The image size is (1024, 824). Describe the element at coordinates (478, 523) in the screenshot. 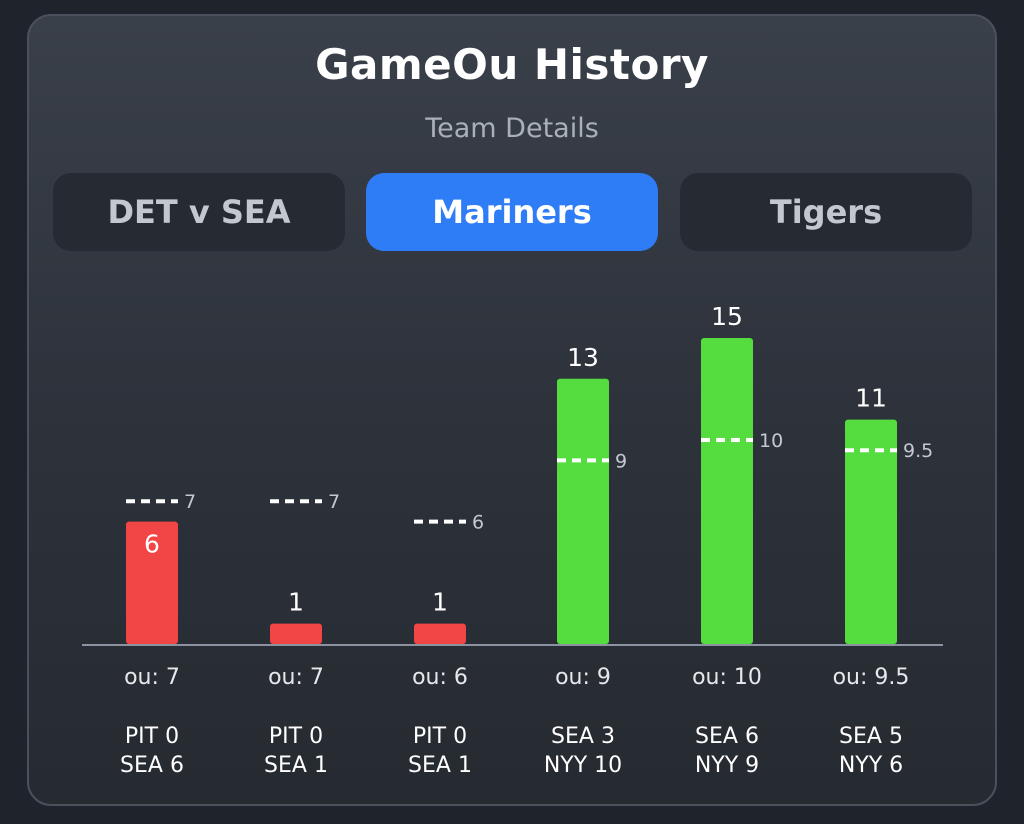

I see `ou-line-label-3: 6` at that location.